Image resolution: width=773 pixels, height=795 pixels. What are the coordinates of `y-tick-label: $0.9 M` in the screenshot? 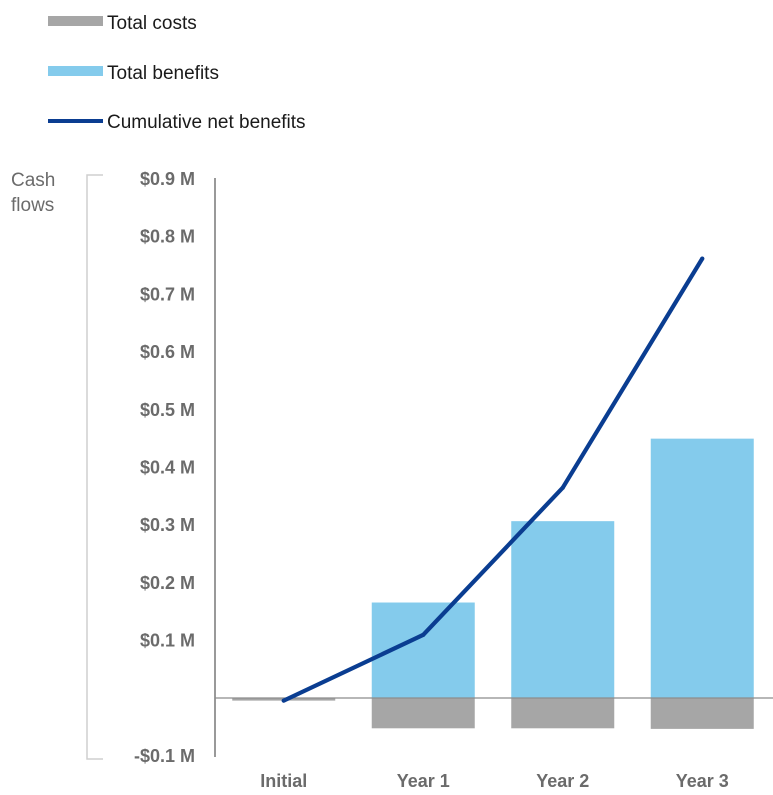 It's located at (167, 179).